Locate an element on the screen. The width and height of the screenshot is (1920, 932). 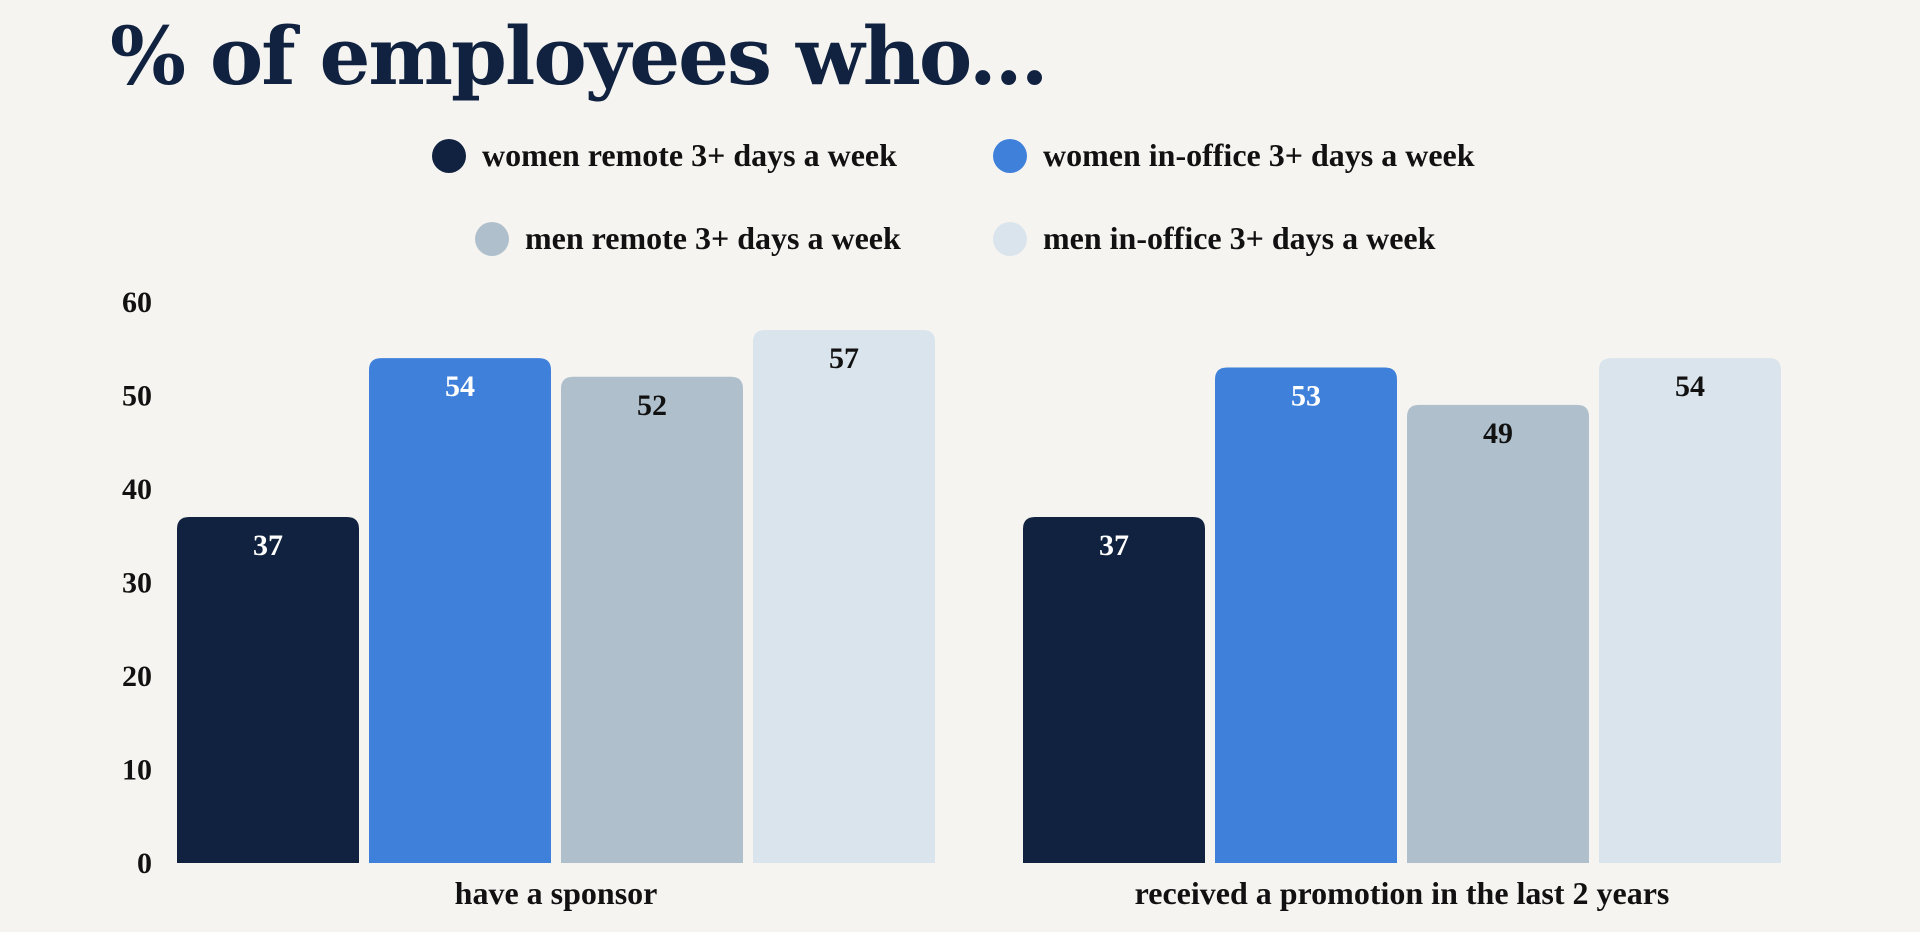
legend-item-women-remote: women remote 3+ days a week is located at coordinates (664, 155).